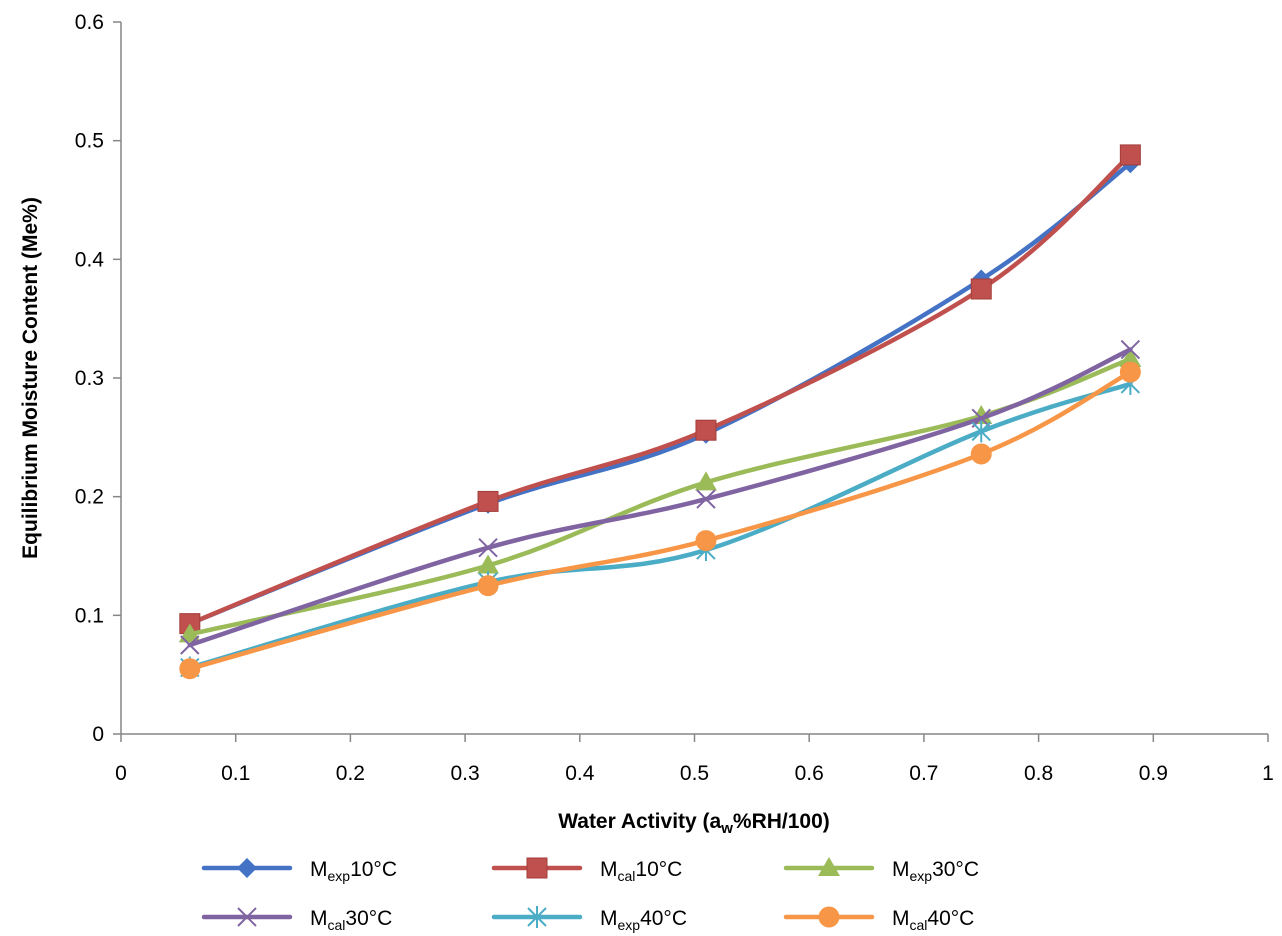  I want to click on y-tick-label: 0, so click(98, 734).